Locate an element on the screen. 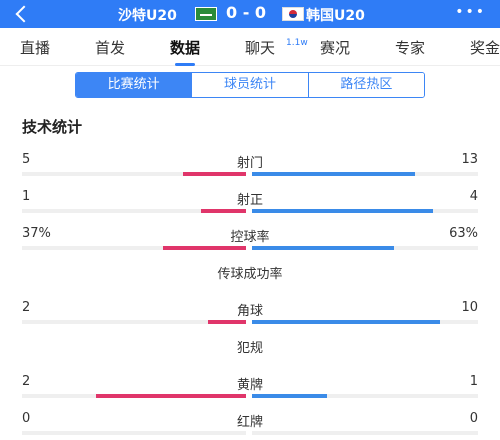 This screenshot has height=440, width=500. home-value: 37% is located at coordinates (36, 233).